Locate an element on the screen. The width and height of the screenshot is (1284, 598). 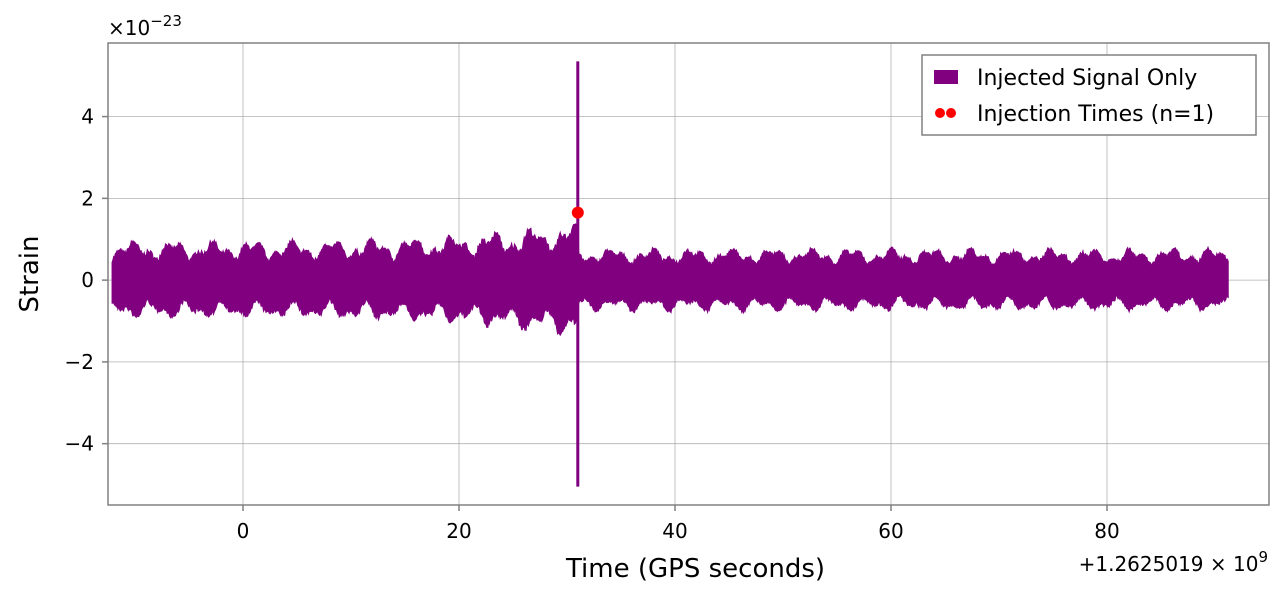
y-multiplier: ×10⁻²³ is located at coordinates (145, 26).